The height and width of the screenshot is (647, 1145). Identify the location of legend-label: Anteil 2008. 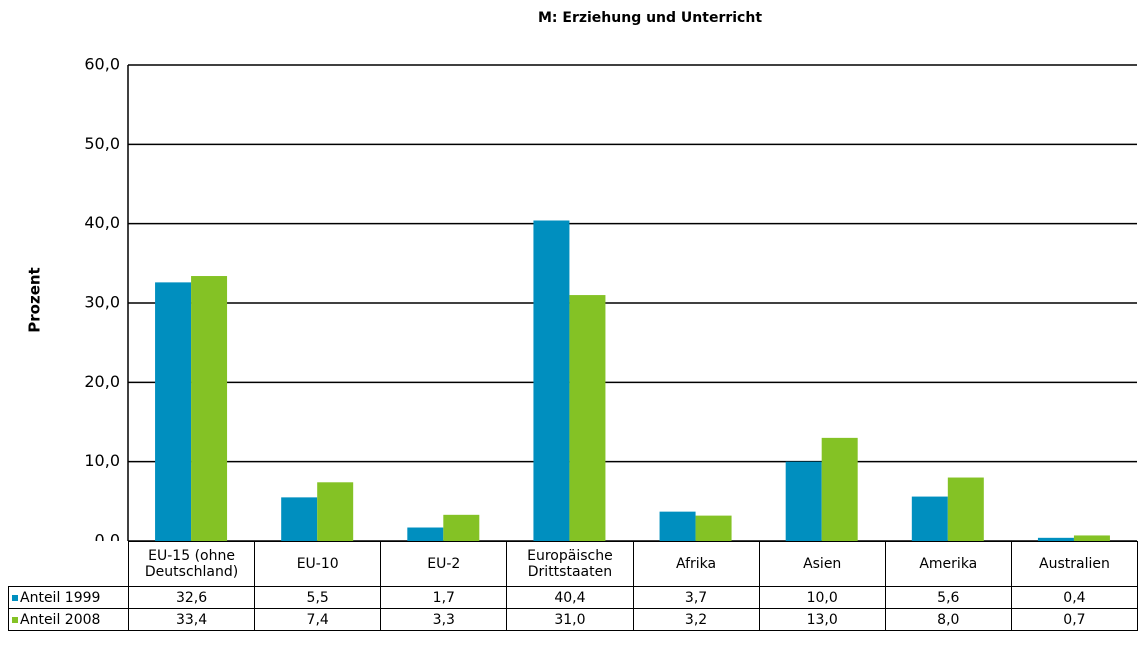
(60, 619).